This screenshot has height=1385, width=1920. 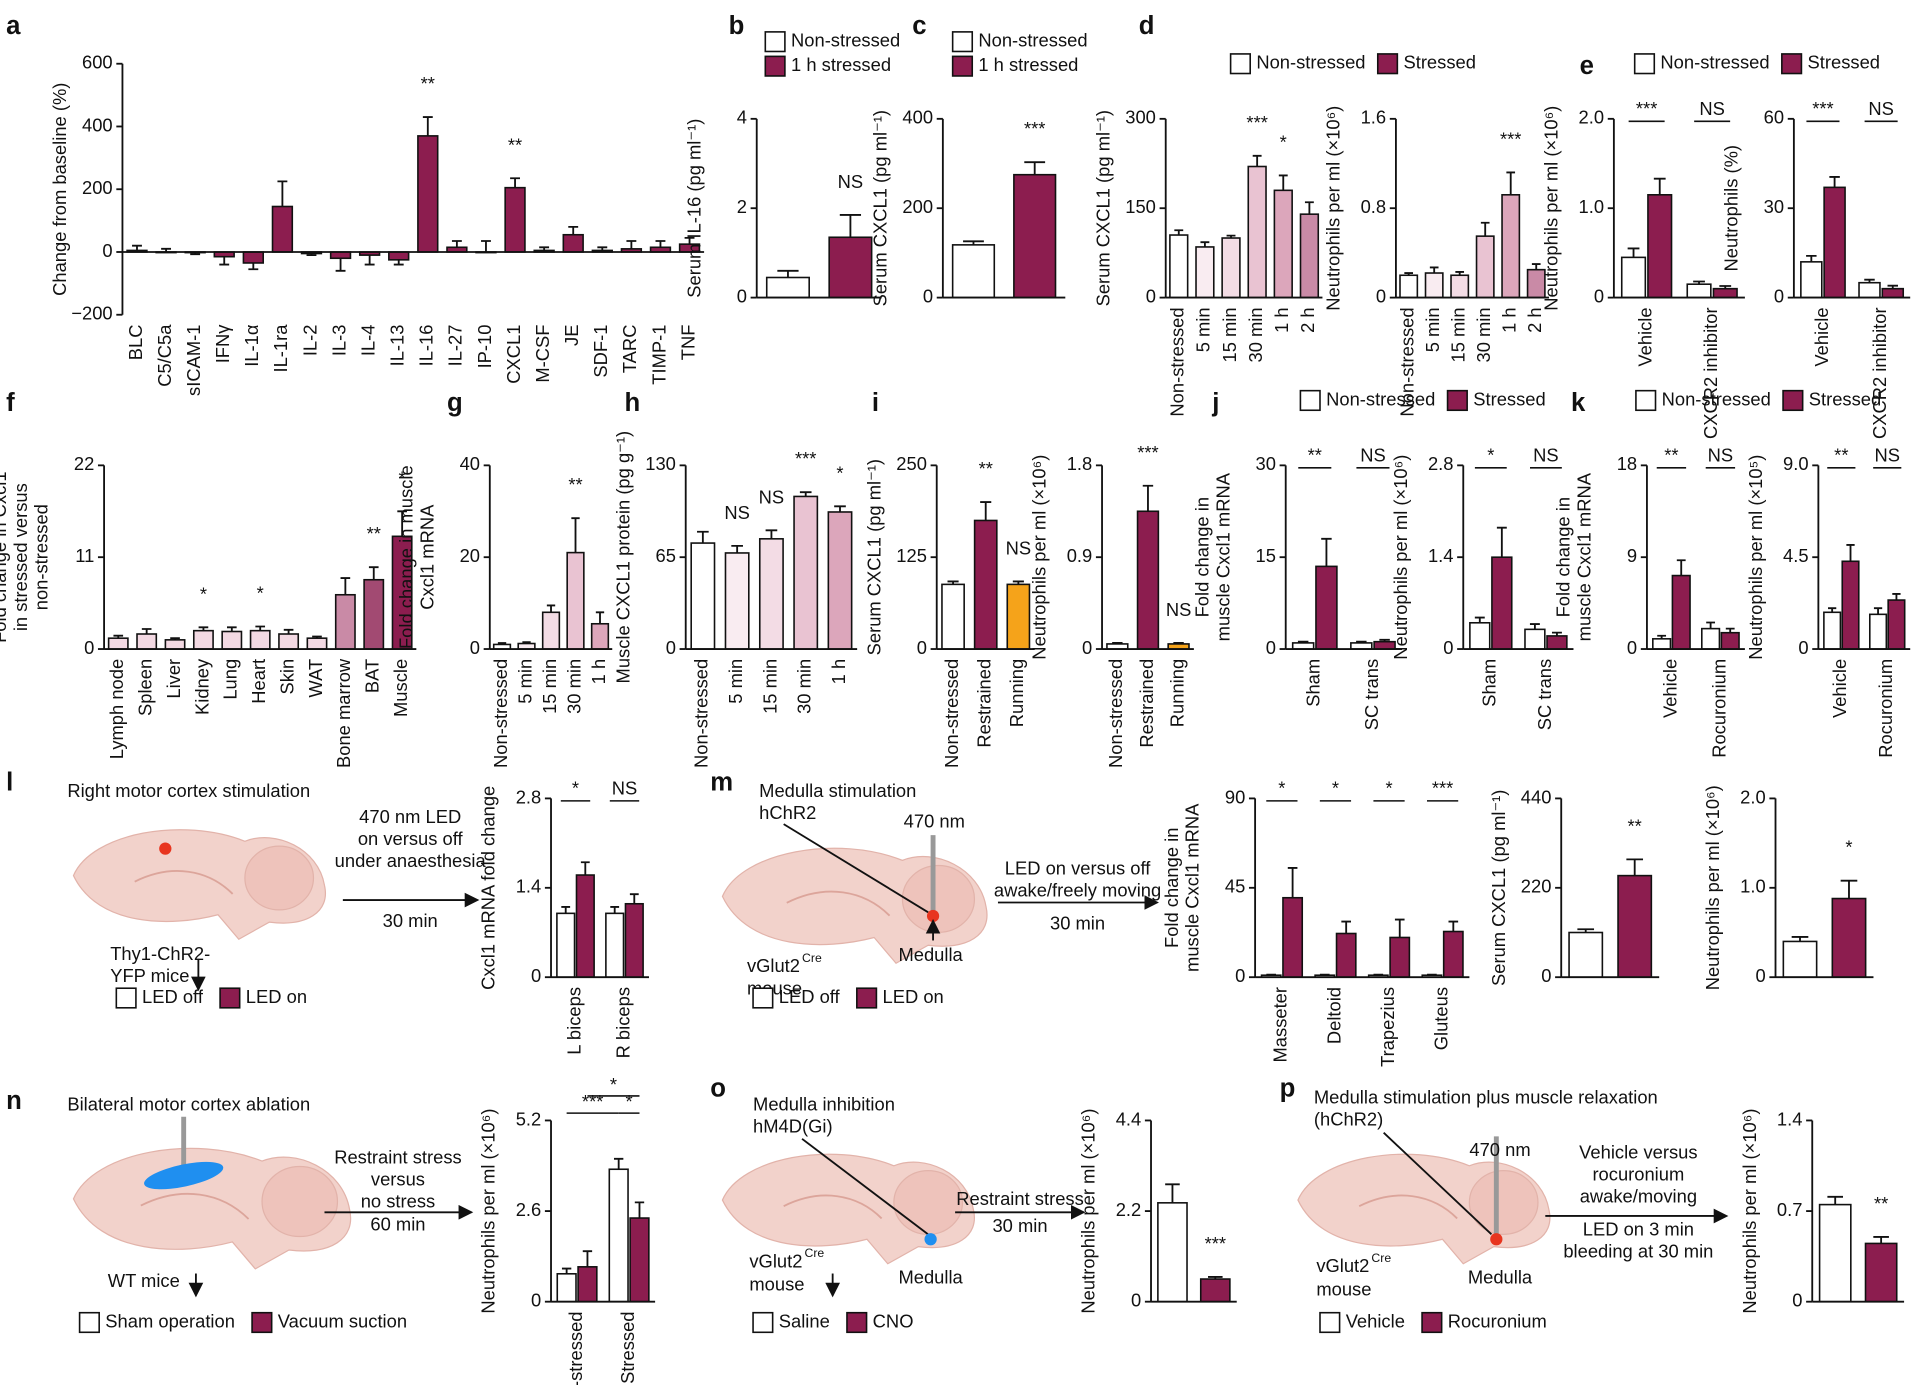 What do you see at coordinates (687, 343) in the screenshot?
I see `x-tick-label: TNF` at bounding box center [687, 343].